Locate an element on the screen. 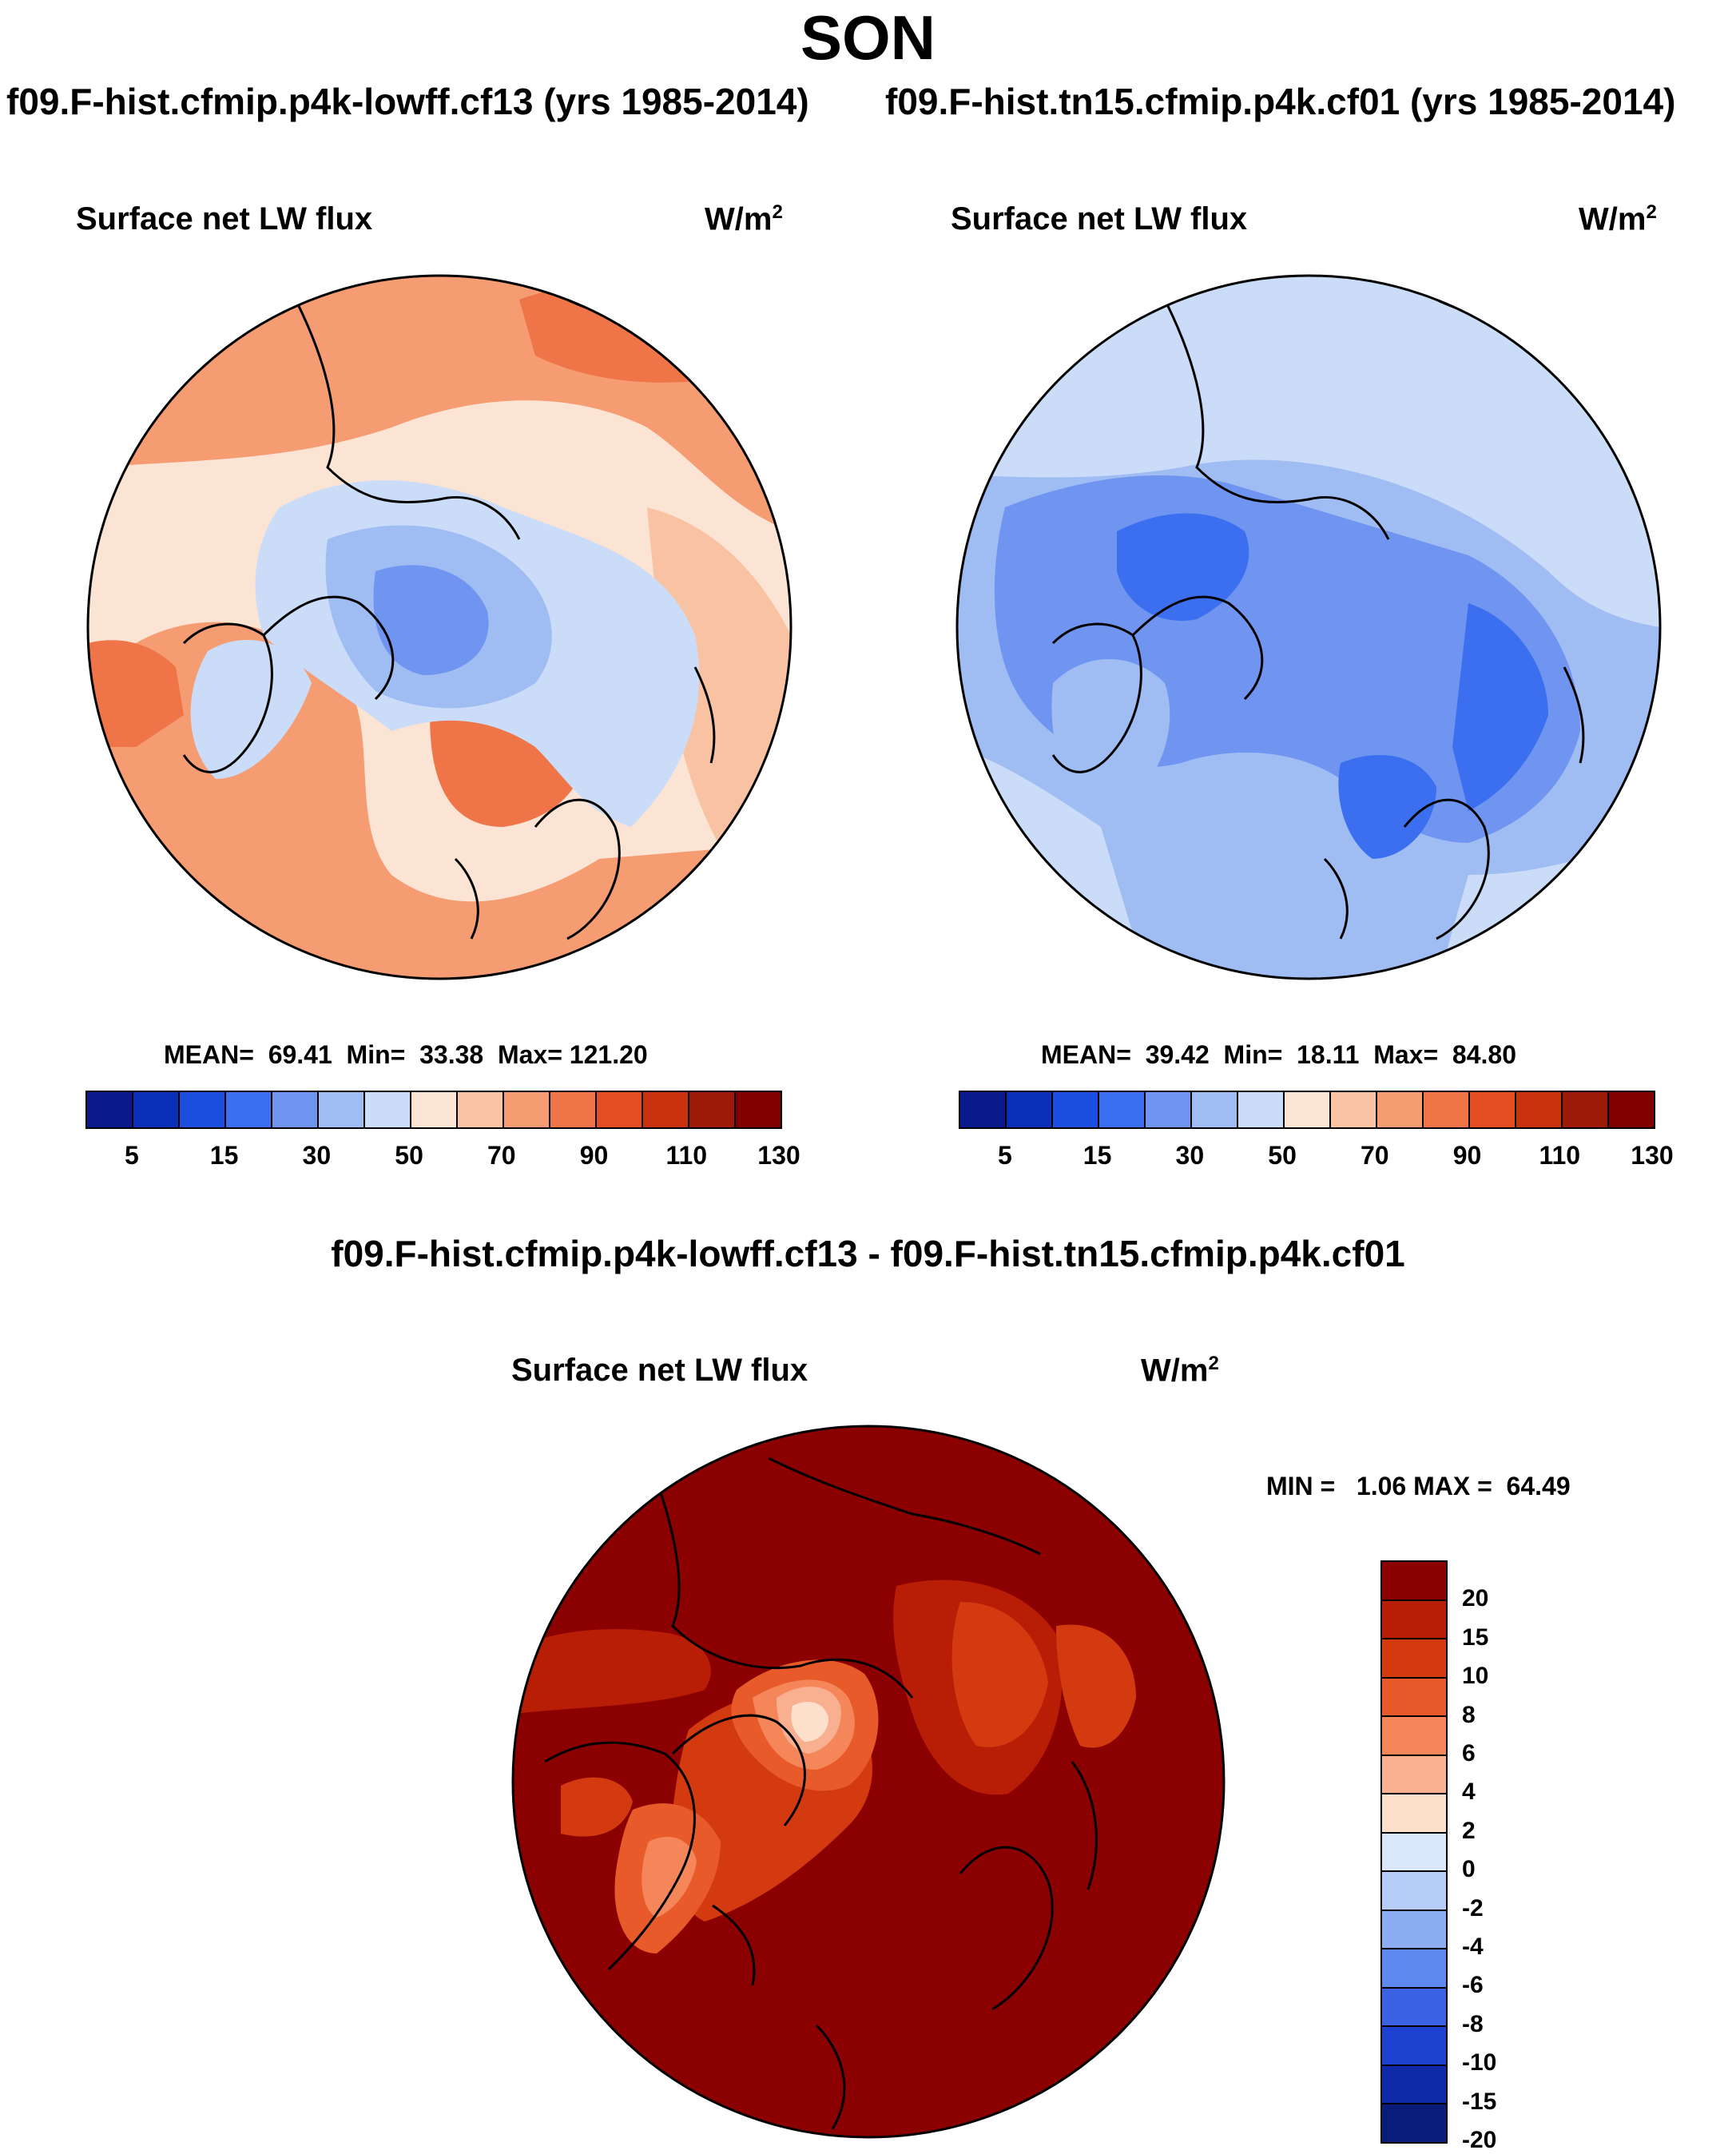  figure-title: SON is located at coordinates (868, 37).